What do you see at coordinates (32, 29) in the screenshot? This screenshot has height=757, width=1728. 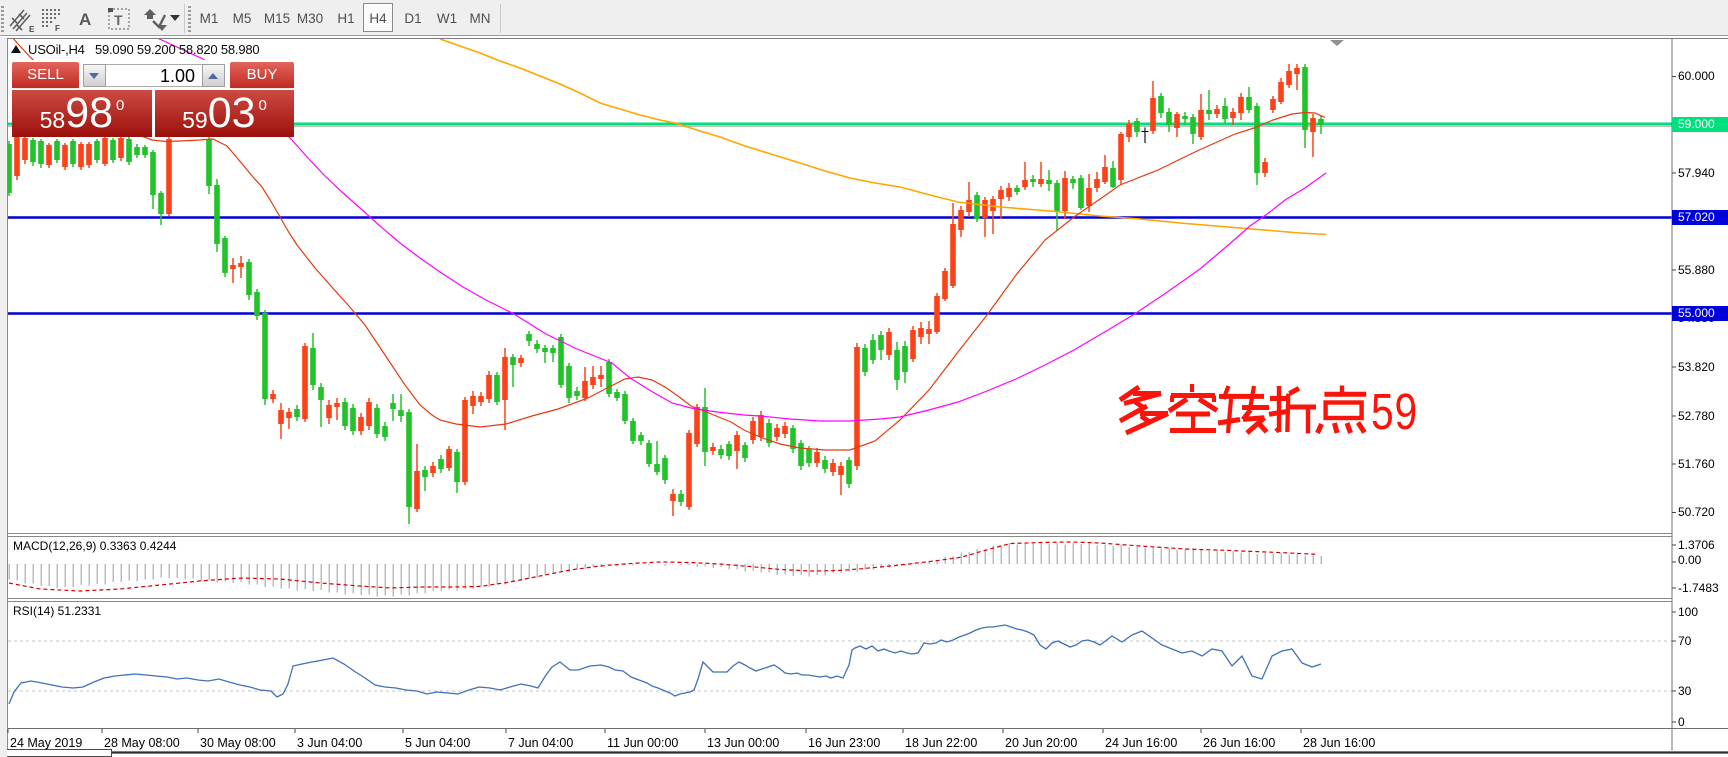 I see `svg-text: E` at bounding box center [32, 29].